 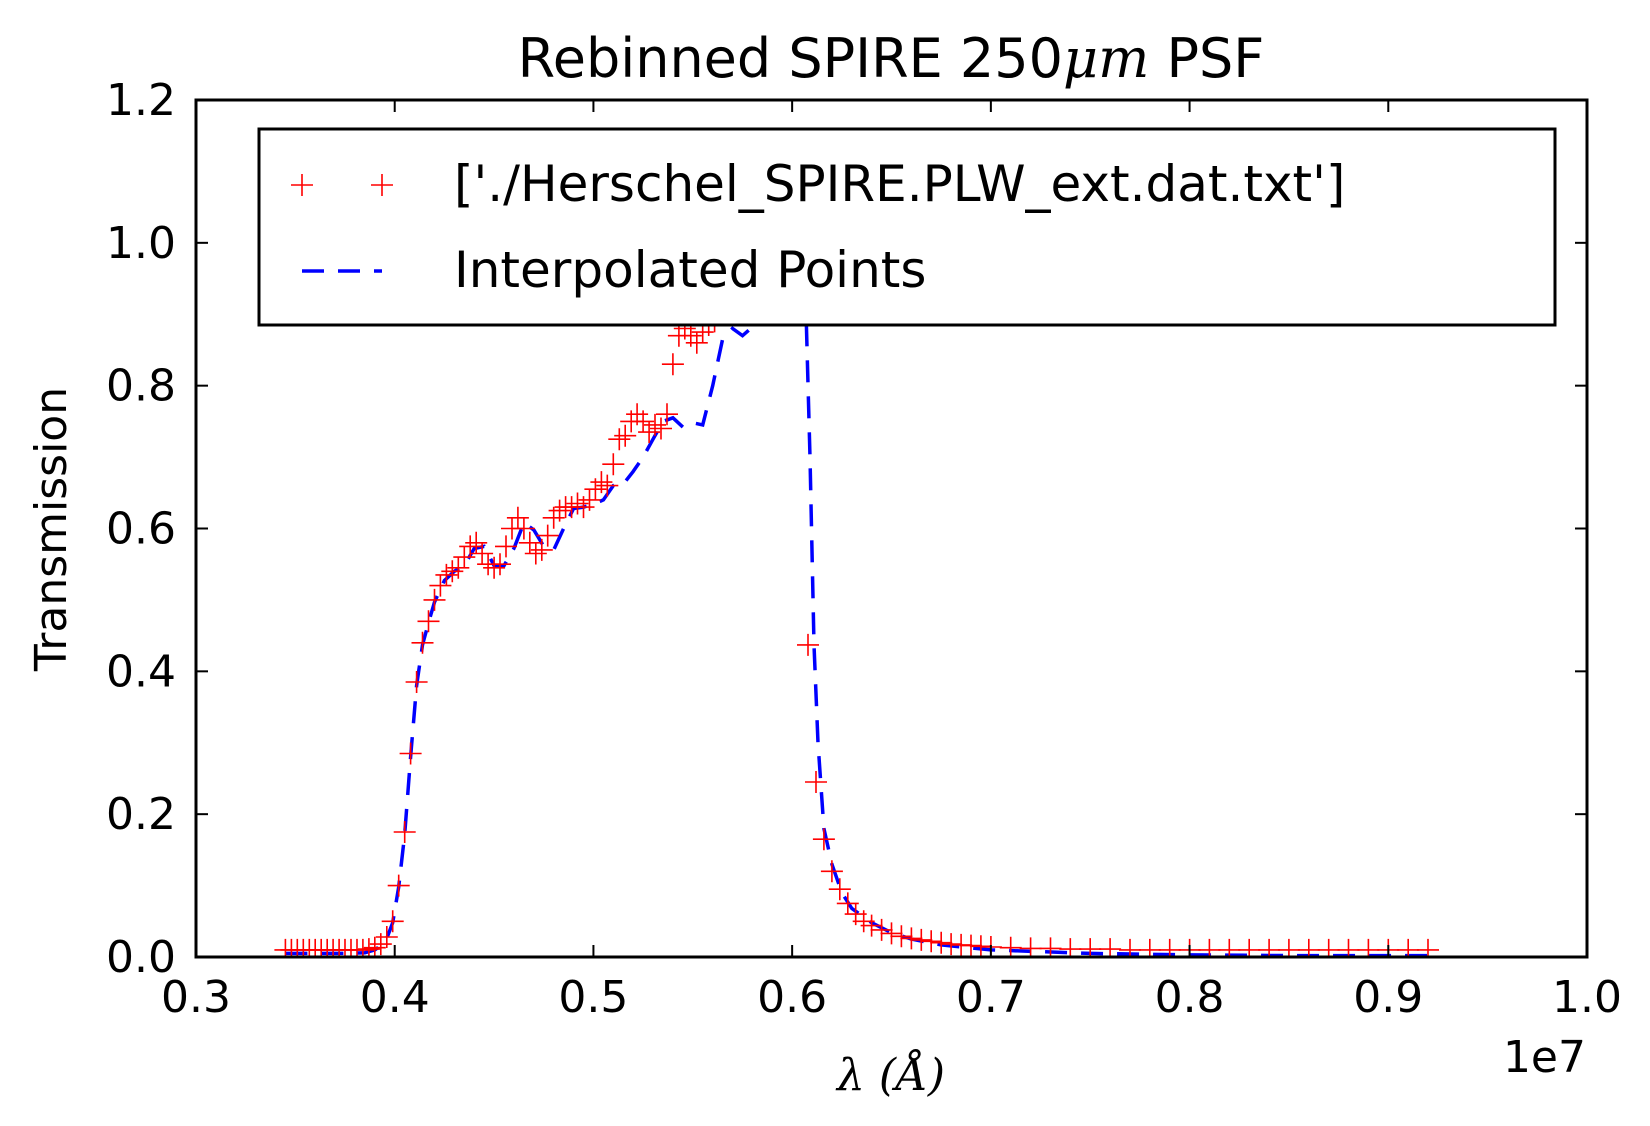 I want to click on x-tick-label: 0.9, so click(x=1388, y=997).